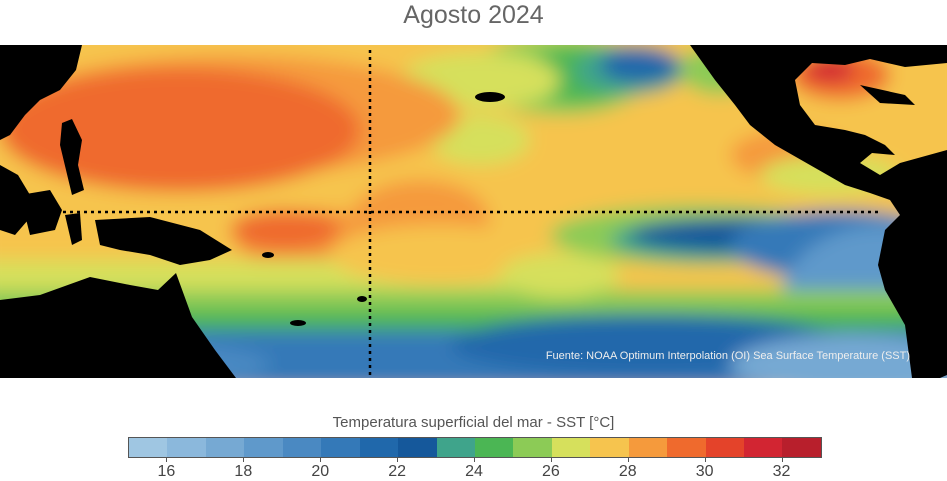 Image resolution: width=947 pixels, height=481 pixels. I want to click on land-indochina, so click(15, 200).